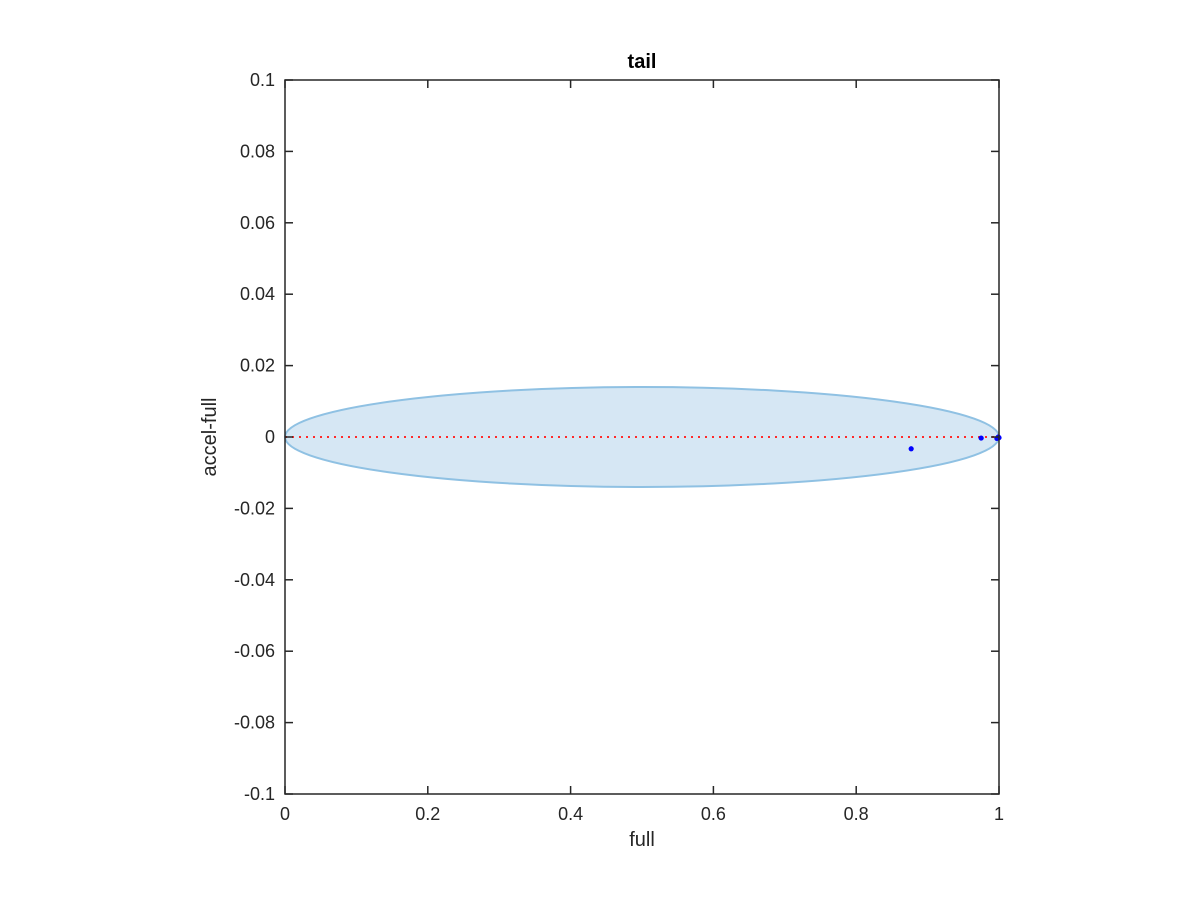 The height and width of the screenshot is (900, 1200). What do you see at coordinates (427, 814) in the screenshot?
I see `x-tick-label: 0.2` at bounding box center [427, 814].